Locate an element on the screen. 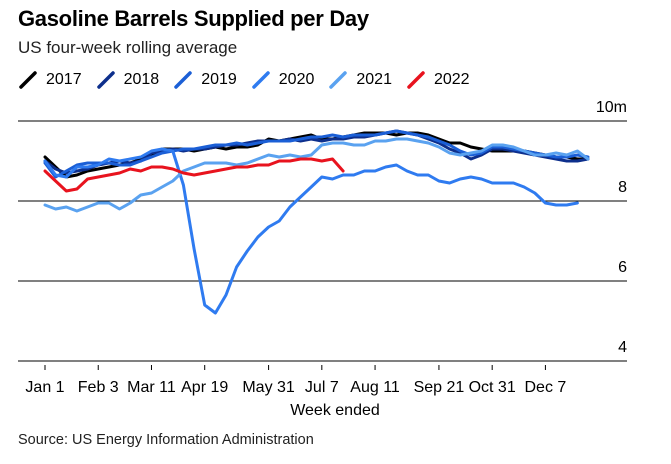  series-line-2021 is located at coordinates (316, 175).